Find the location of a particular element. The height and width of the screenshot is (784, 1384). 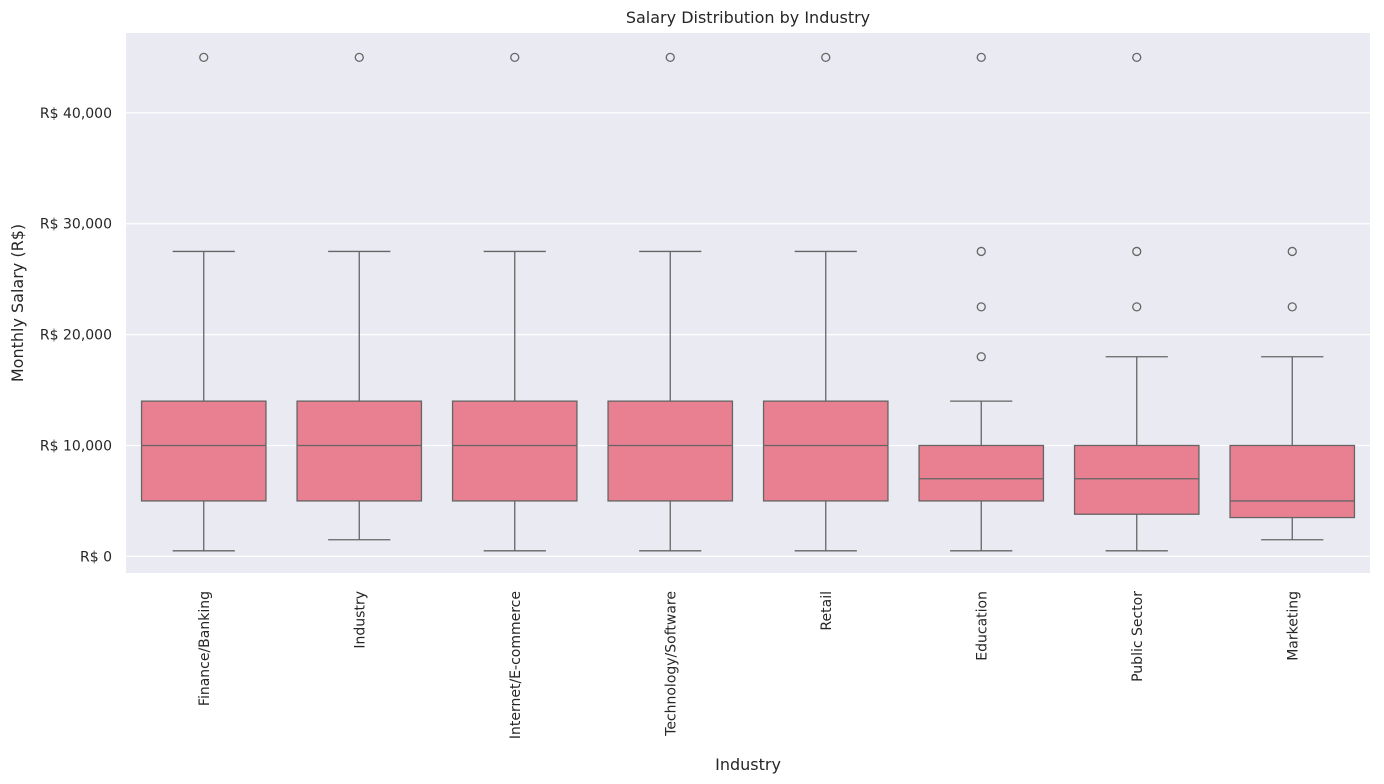

x-tick-label: Public Sector is located at coordinates (1138, 636).